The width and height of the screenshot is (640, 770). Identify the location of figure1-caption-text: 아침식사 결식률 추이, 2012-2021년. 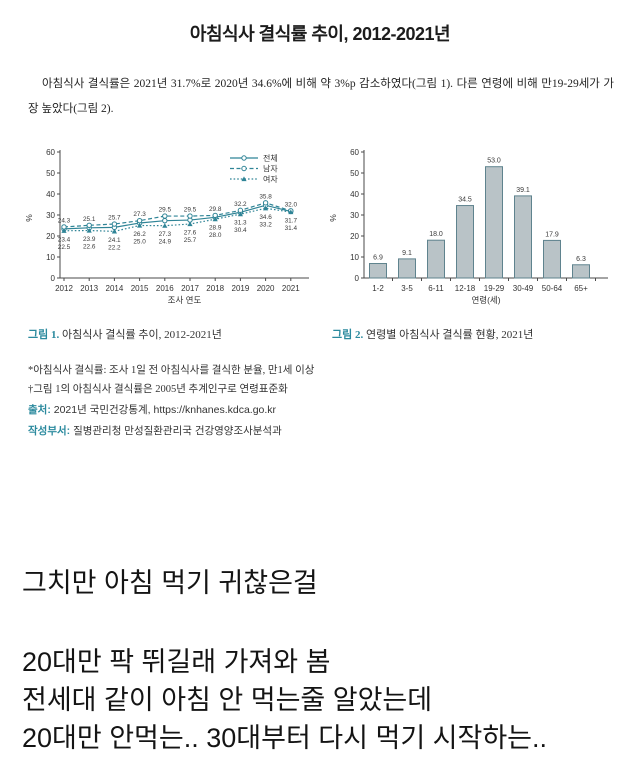
(142, 335).